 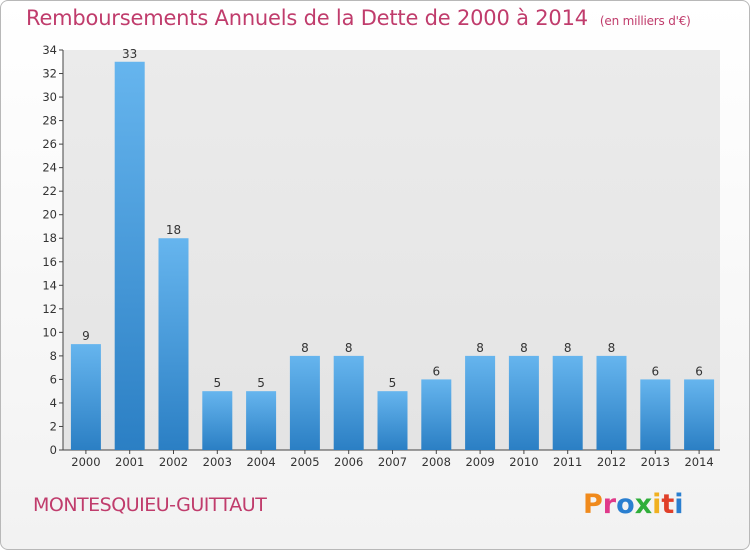 What do you see at coordinates (85, 397) in the screenshot?
I see `bar-2000` at bounding box center [85, 397].